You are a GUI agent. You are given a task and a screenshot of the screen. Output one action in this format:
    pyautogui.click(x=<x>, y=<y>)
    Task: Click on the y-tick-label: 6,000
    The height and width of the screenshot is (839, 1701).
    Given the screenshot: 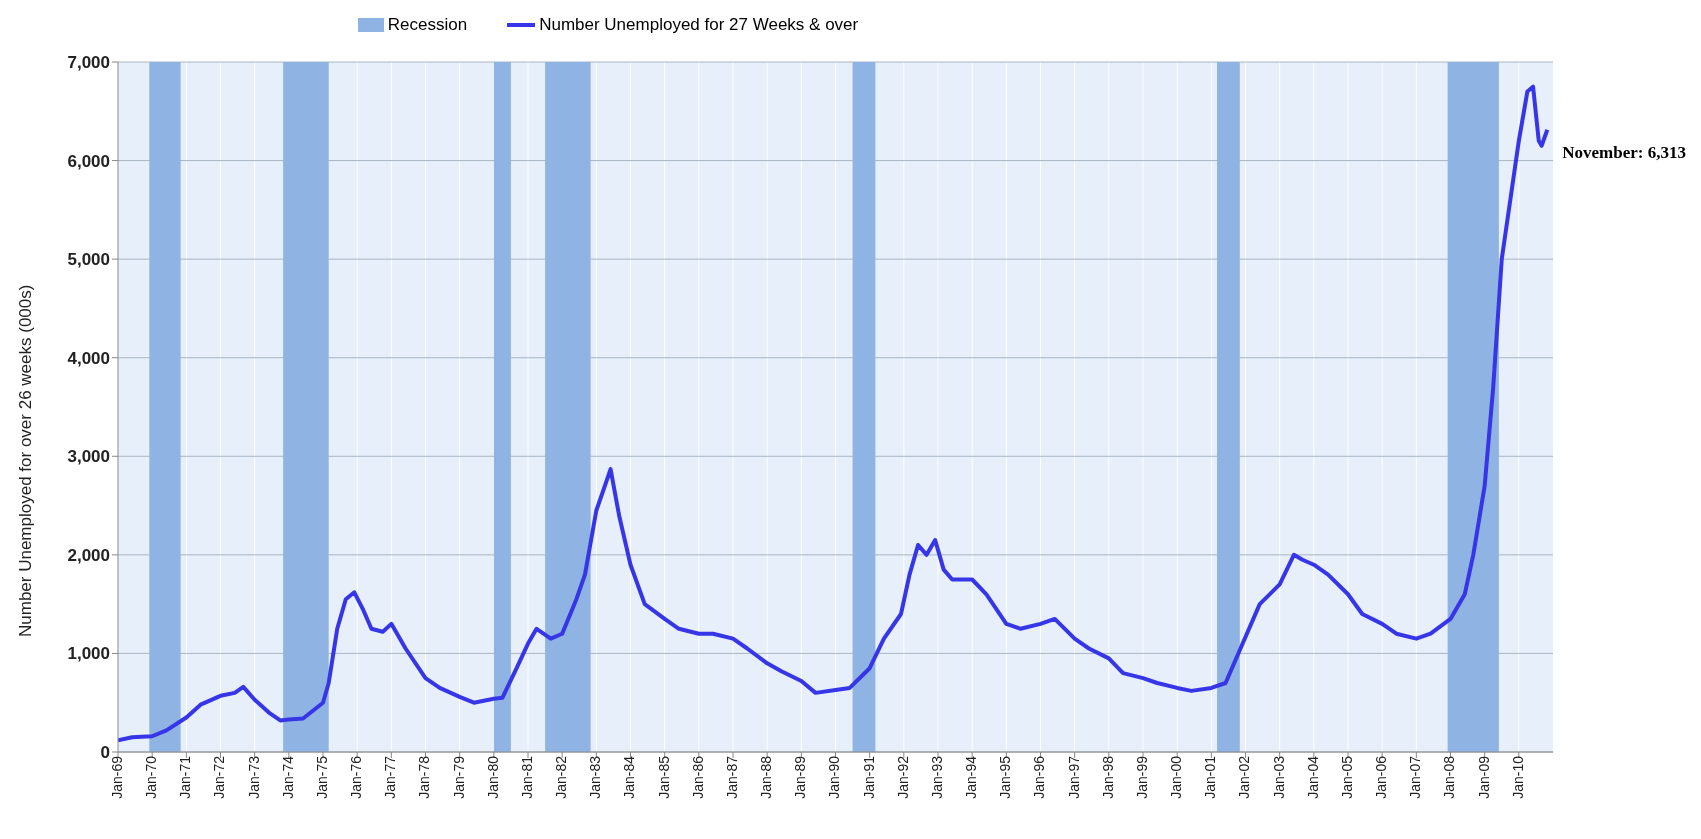 What is the action you would take?
    pyautogui.click(x=88, y=161)
    